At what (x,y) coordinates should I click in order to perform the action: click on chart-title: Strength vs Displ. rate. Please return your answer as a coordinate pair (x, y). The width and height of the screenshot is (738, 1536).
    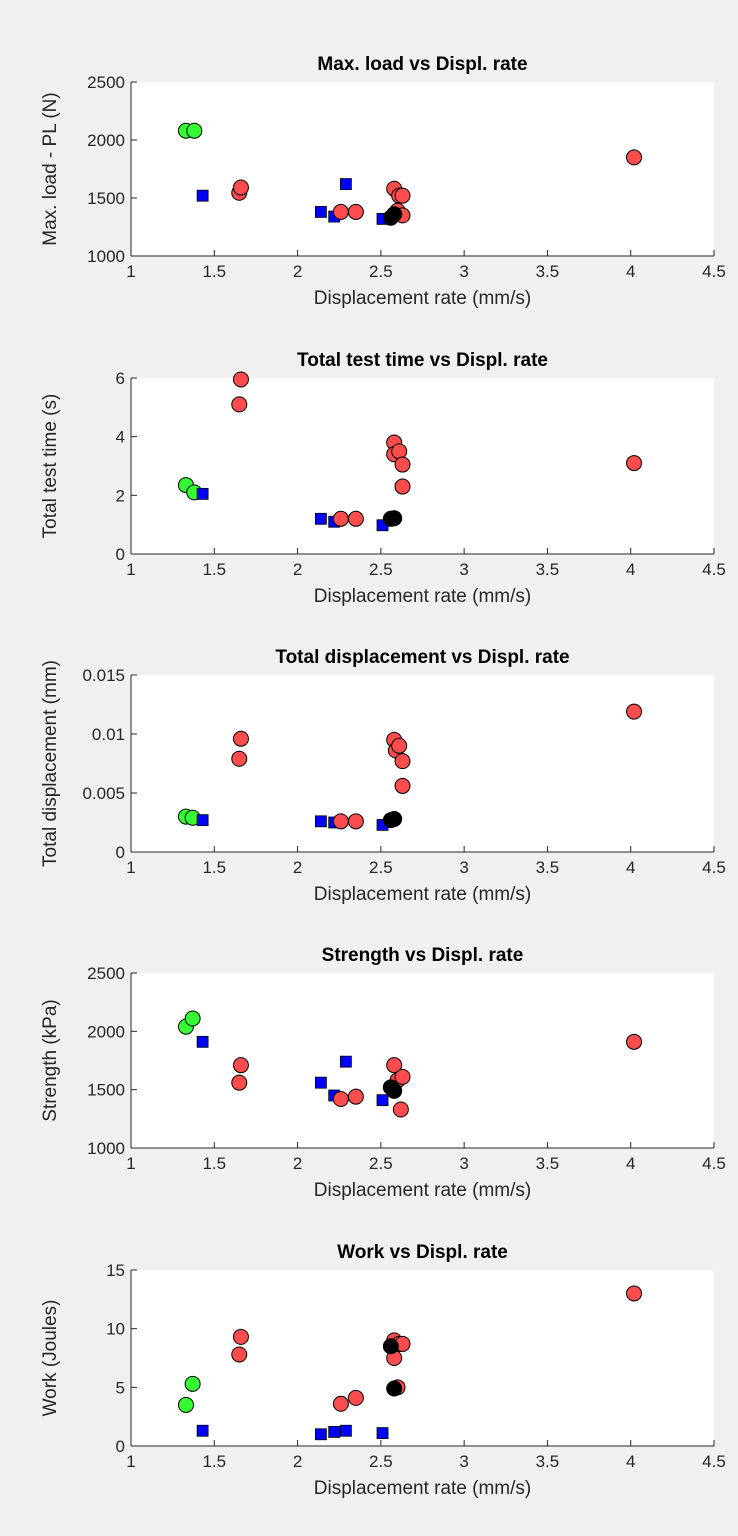
    Looking at the image, I should click on (423, 955).